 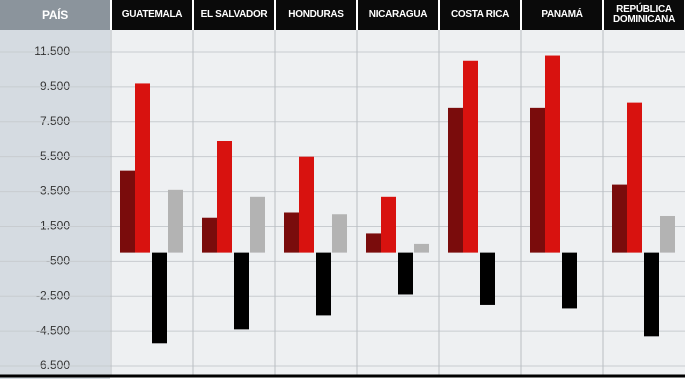 I want to click on y-tick-label: 5.500, so click(x=55, y=156).